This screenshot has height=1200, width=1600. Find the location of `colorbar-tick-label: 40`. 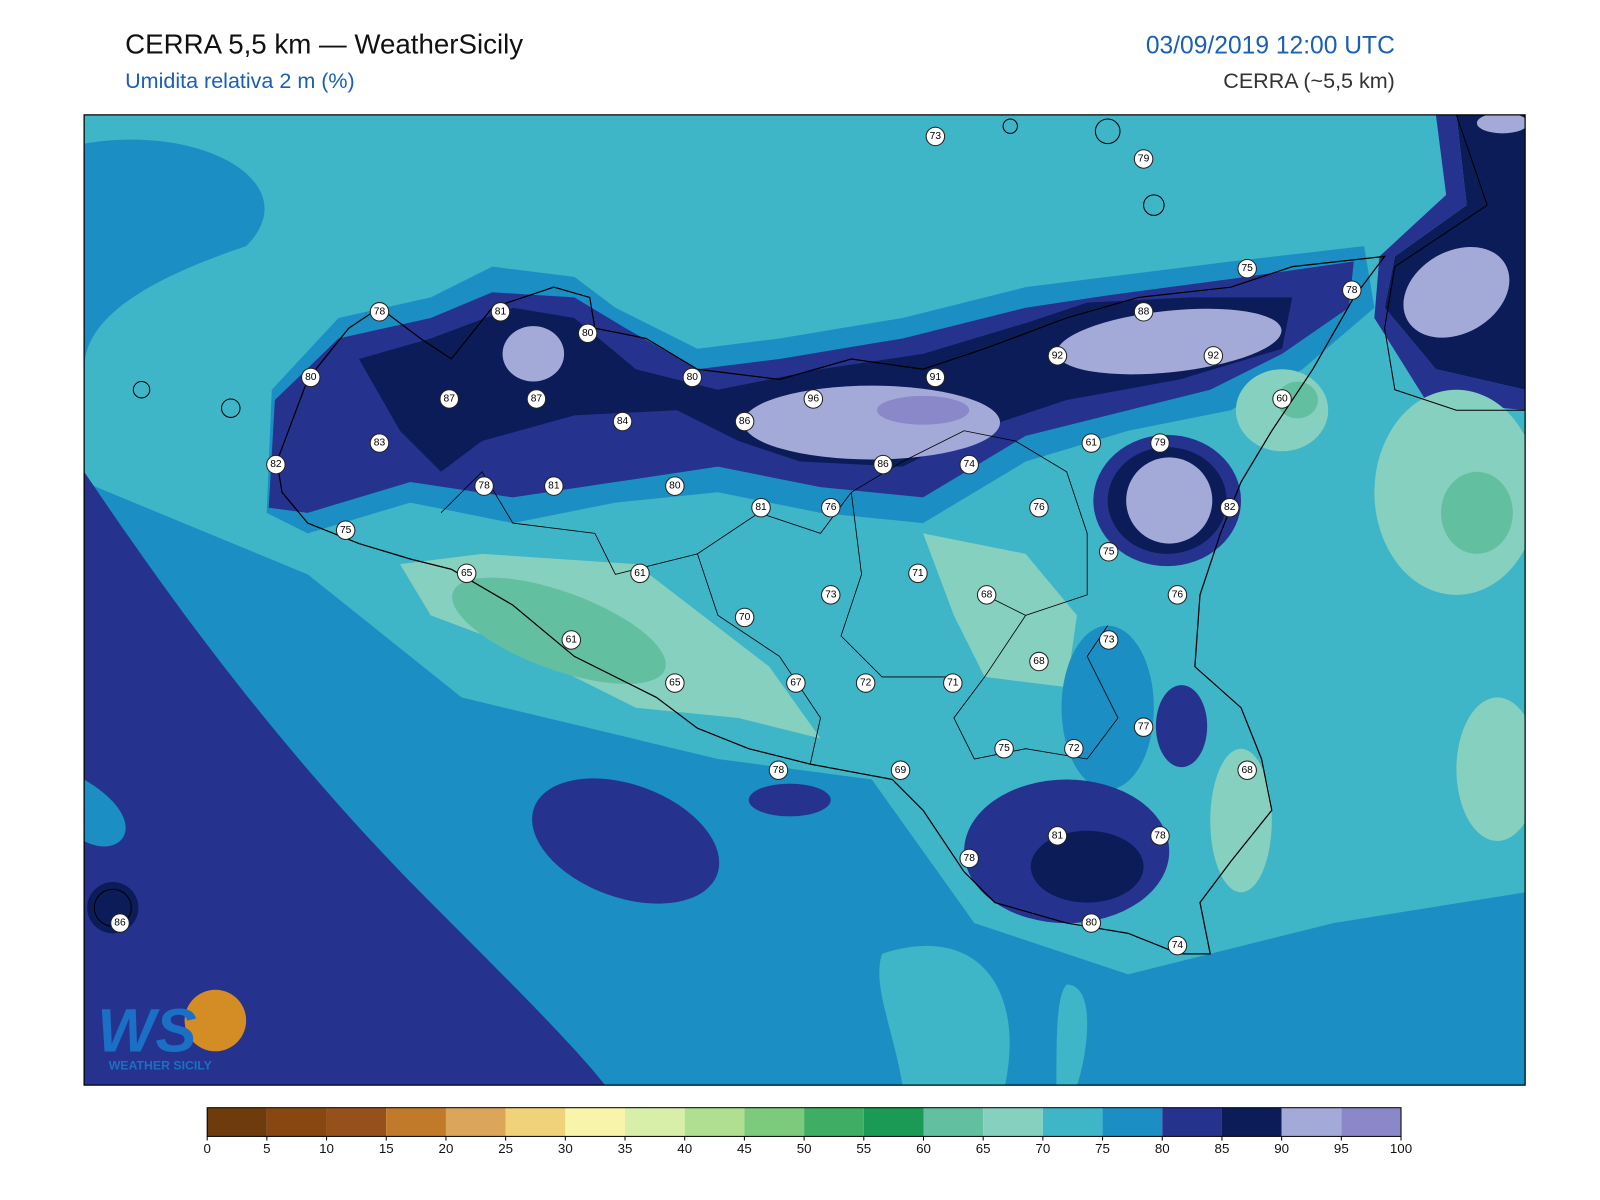

colorbar-tick-label: 40 is located at coordinates (684, 1148).